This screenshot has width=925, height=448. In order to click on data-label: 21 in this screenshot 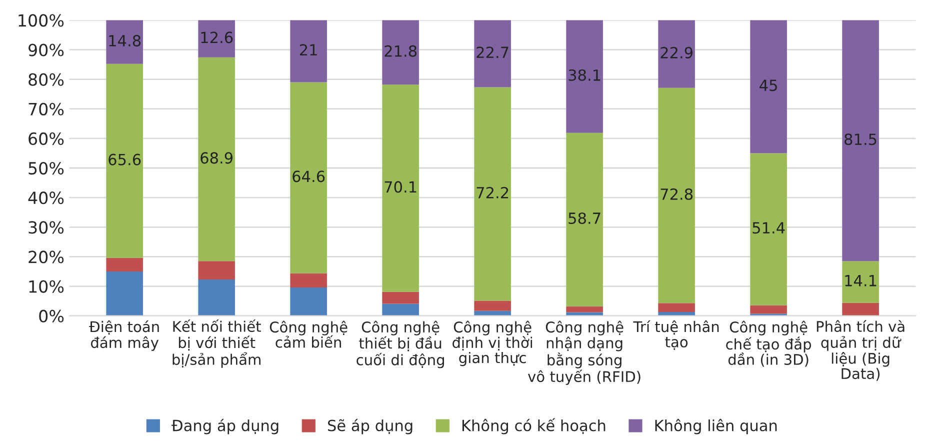, I will do `click(308, 50)`.